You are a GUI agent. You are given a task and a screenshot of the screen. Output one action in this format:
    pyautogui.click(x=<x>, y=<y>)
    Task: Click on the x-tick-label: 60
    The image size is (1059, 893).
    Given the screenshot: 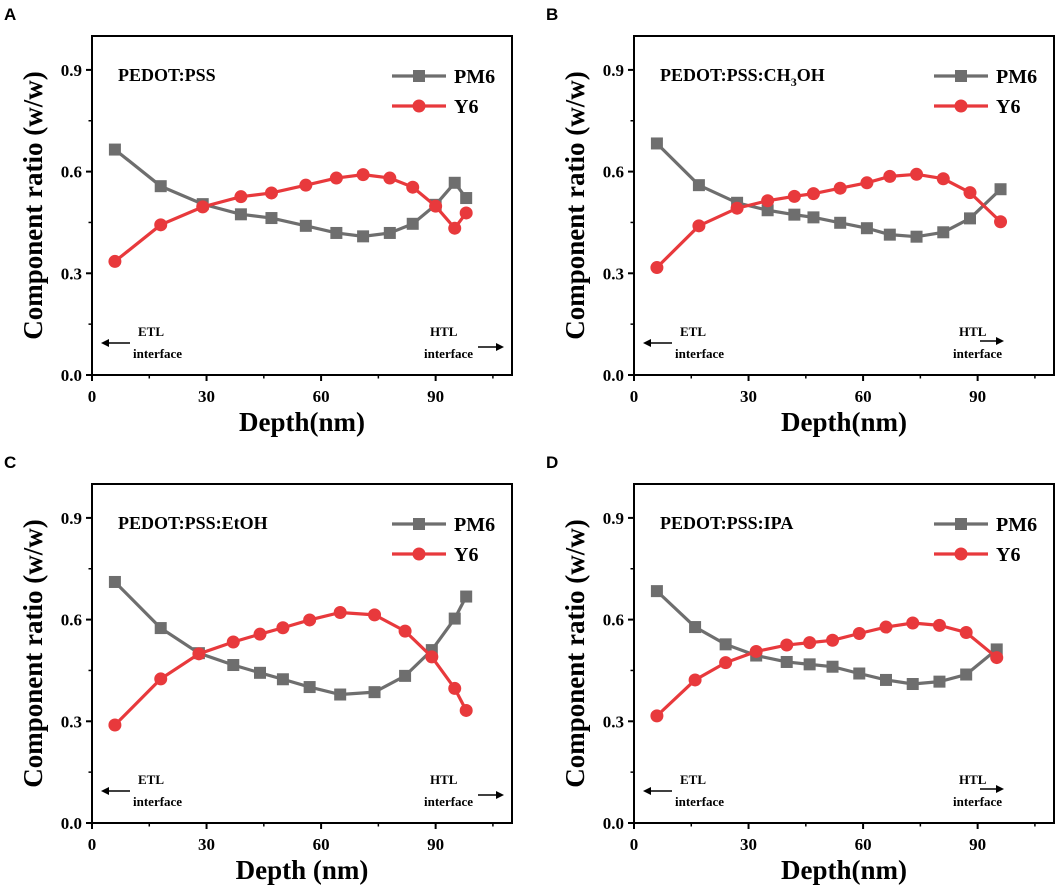 What is the action you would take?
    pyautogui.click(x=863, y=396)
    